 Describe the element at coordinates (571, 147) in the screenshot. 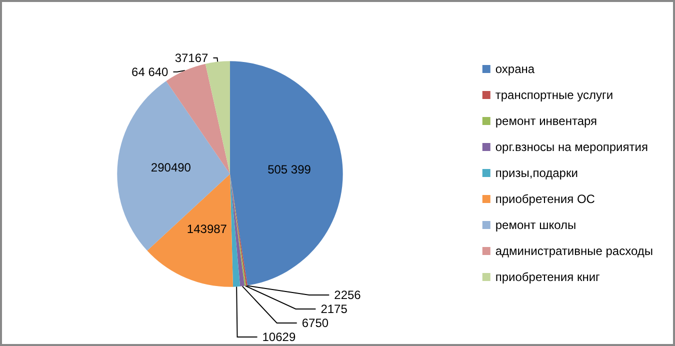

I see `legend-label: орг.взносы на мероприятия` at that location.